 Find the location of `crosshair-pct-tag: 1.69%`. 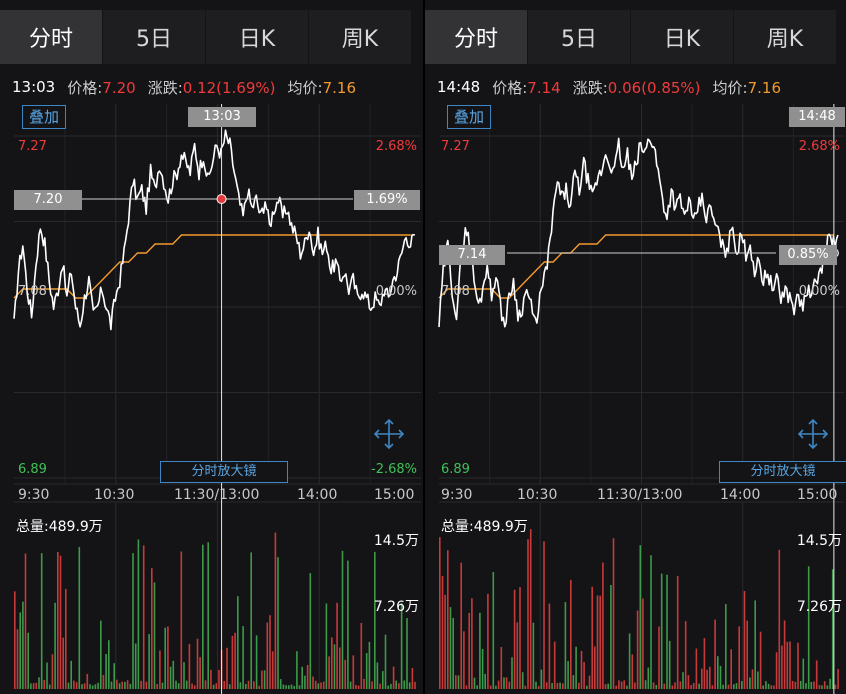

crosshair-pct-tag: 1.69% is located at coordinates (387, 200).